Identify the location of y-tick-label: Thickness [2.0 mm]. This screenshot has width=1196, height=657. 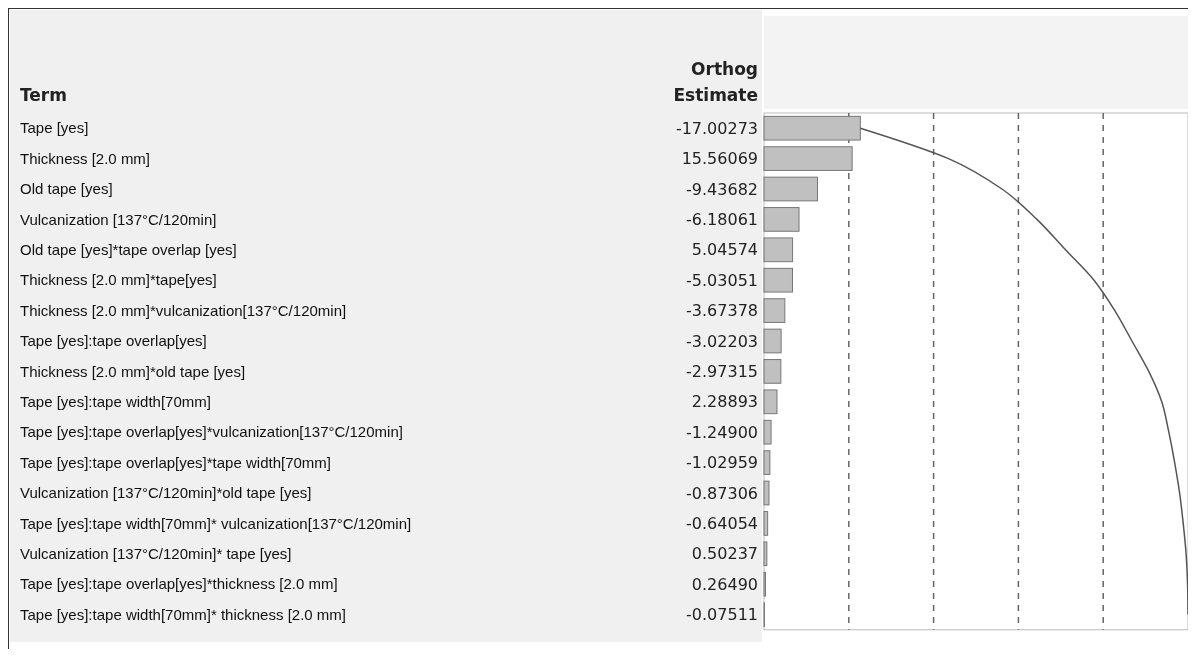
(85, 158).